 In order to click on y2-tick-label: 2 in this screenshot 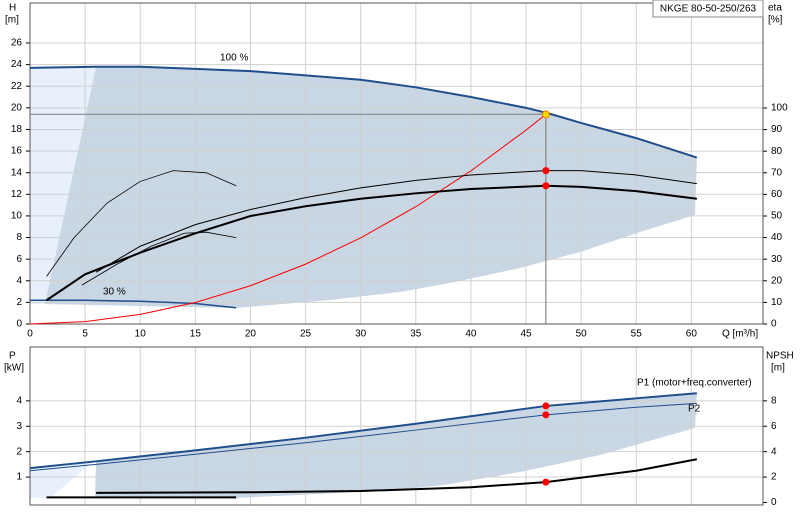, I will do `click(774, 477)`.